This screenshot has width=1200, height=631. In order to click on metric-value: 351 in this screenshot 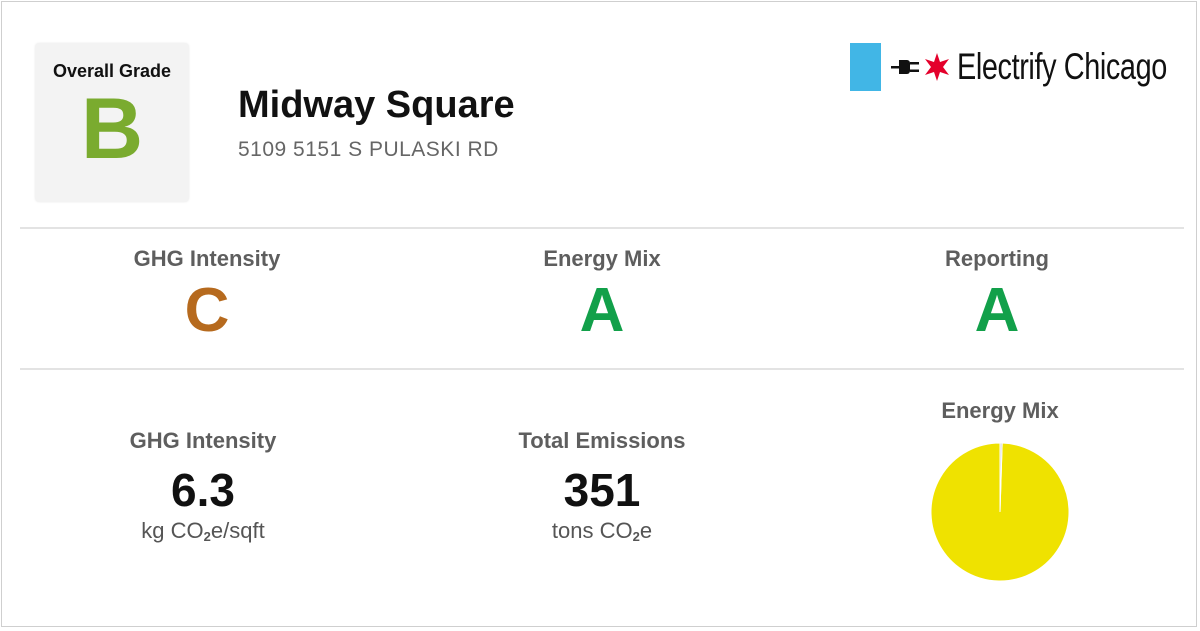, I will do `click(602, 490)`.